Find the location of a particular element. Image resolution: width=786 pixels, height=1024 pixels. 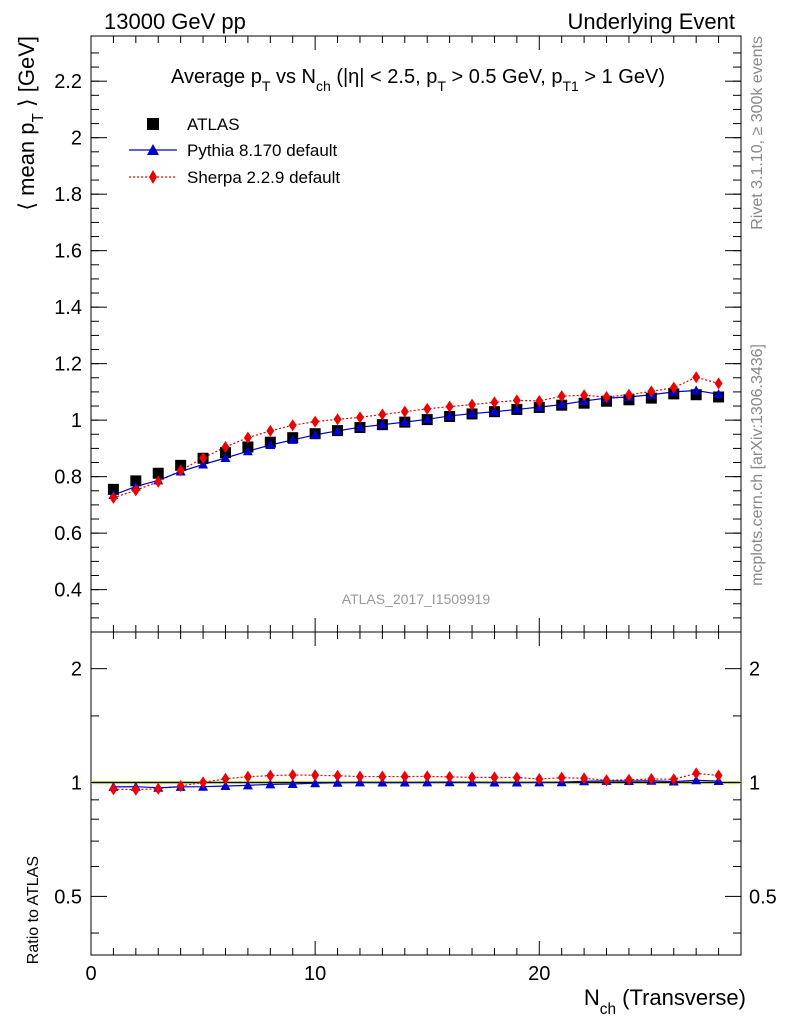

y-tick-label: 1.4 is located at coordinates (68, 308).